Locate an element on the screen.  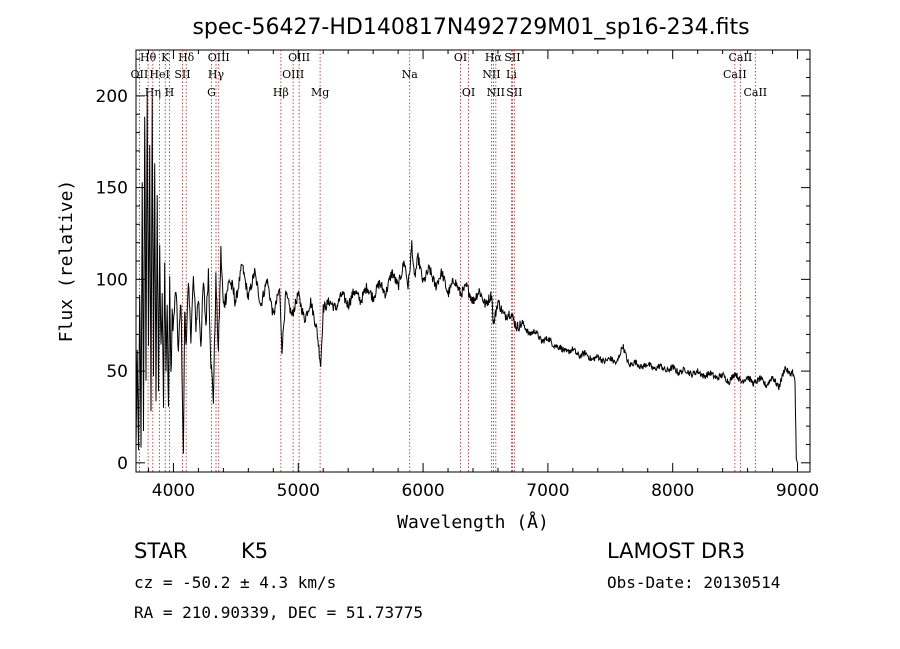
obs-date-text: Obs-Date: 20130514 is located at coordinates (694, 582).